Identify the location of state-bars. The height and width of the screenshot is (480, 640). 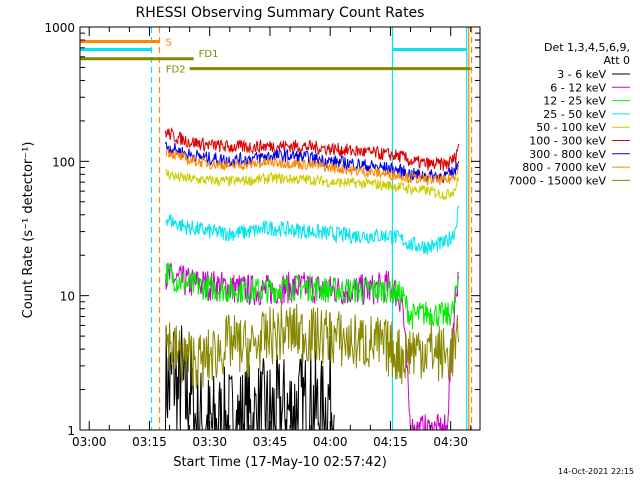
(275, 55).